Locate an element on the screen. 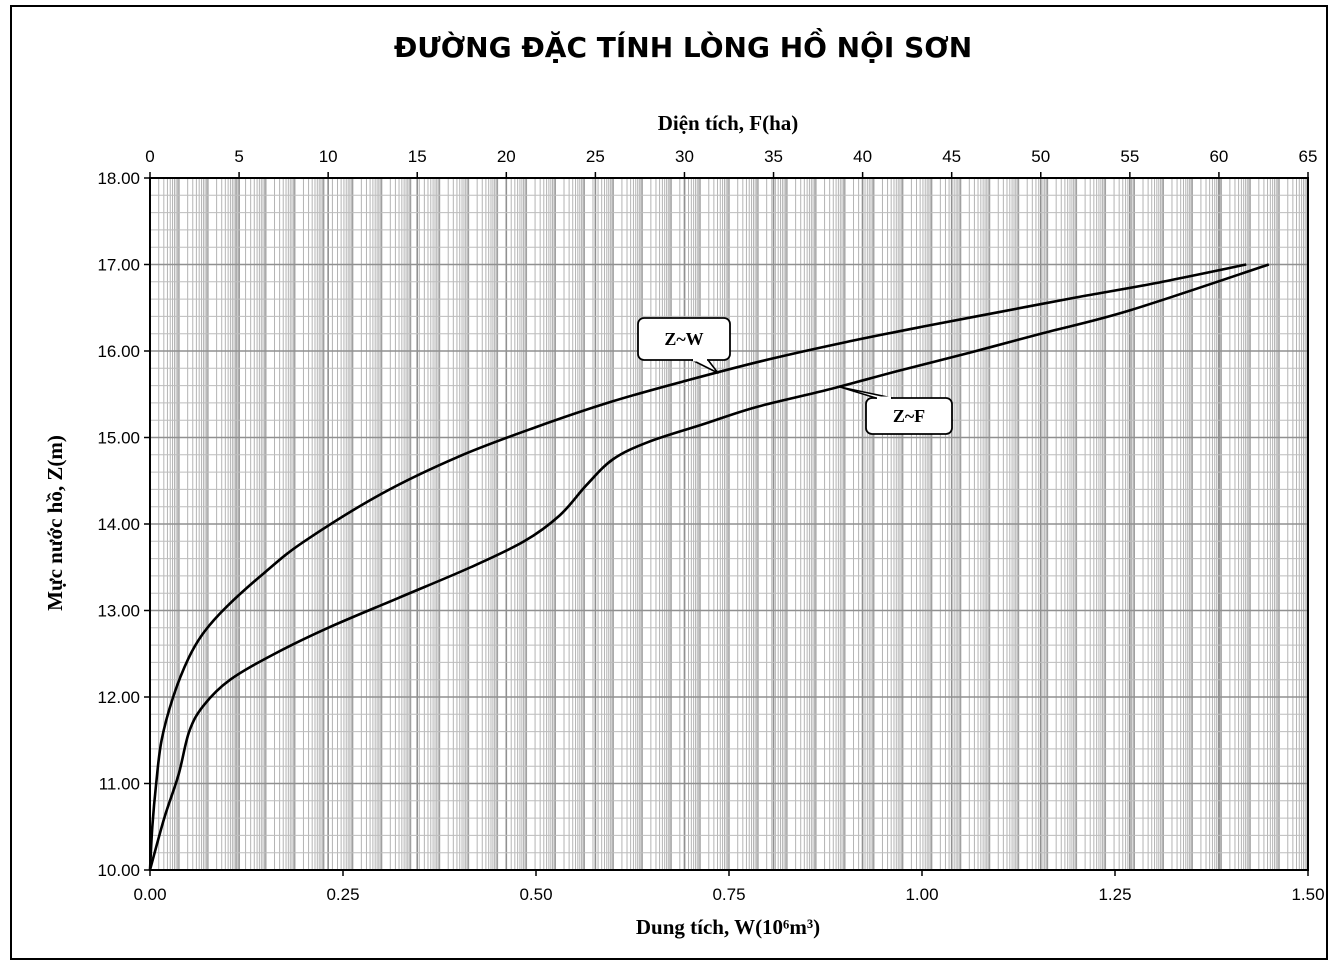 Image resolution: width=1334 pixels, height=964 pixels. top-axis-title: Diện tích, F(ha) is located at coordinates (728, 123).